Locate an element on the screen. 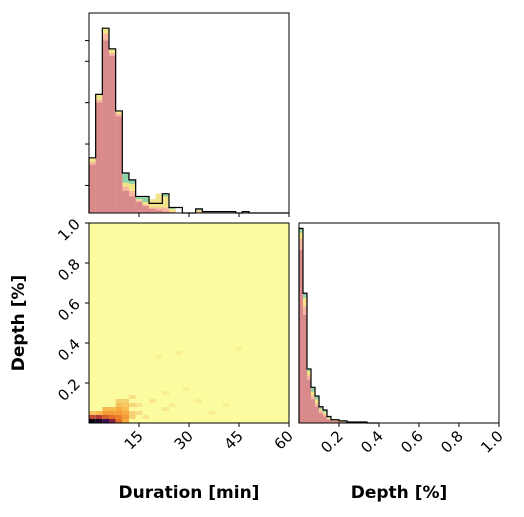 The width and height of the screenshot is (524, 517). heatmap-xtick-label: 60 is located at coordinates (284, 440).